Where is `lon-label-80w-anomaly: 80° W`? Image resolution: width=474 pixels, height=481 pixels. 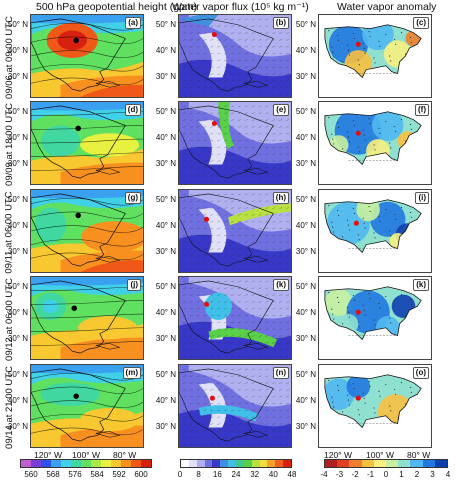
lon-label-80w-anomaly: 80° W is located at coordinates (419, 455).